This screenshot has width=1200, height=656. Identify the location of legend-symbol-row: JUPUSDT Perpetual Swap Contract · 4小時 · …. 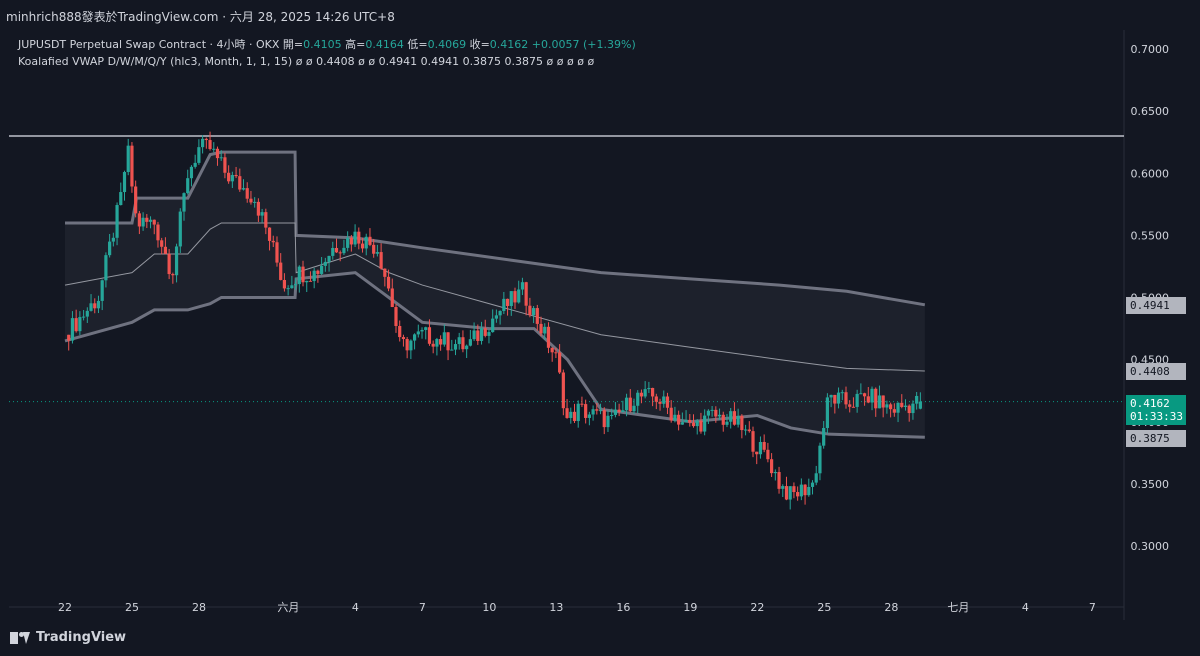
(327, 44).